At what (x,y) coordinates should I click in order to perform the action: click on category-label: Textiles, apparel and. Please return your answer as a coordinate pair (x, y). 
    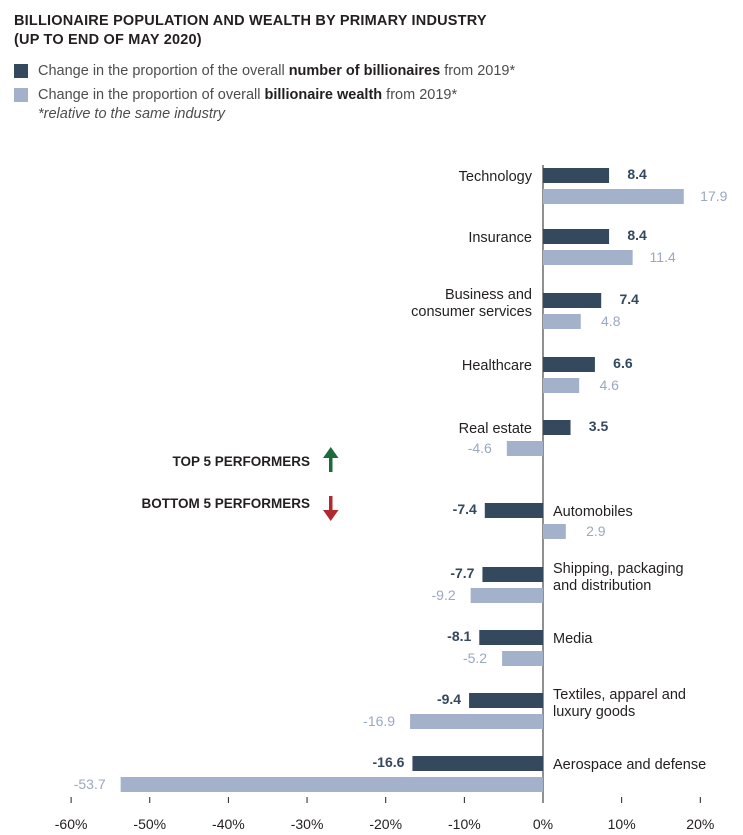
    Looking at the image, I should click on (619, 695).